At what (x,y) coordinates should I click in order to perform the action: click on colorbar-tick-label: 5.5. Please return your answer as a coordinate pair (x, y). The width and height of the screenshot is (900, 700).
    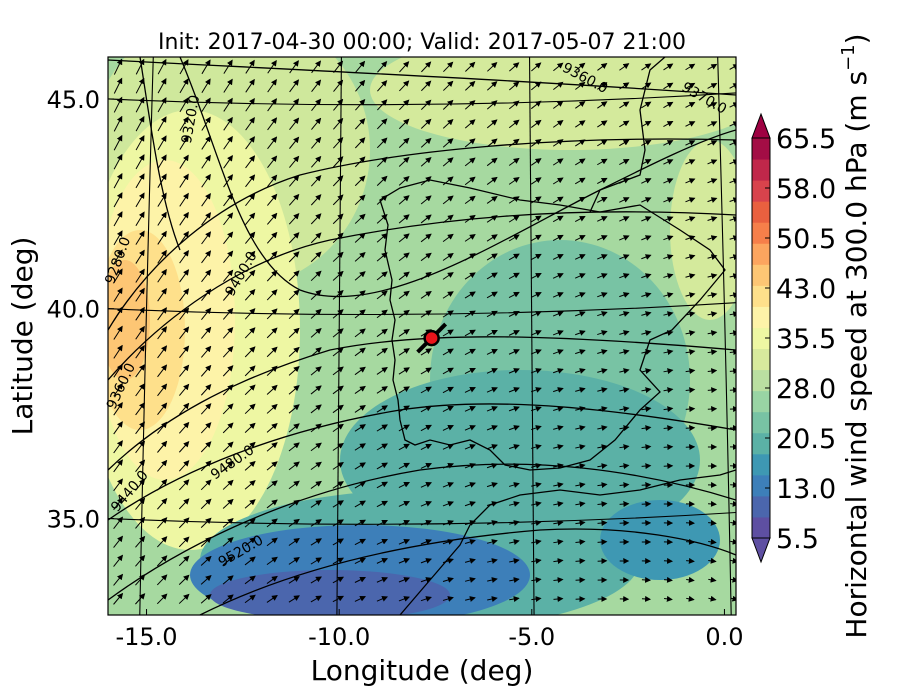
    Looking at the image, I should click on (797, 539).